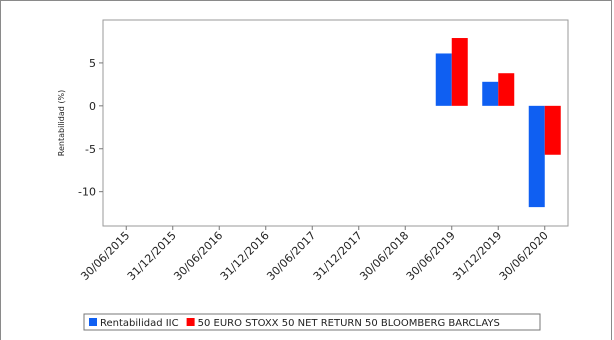 The image size is (614, 340). Describe the element at coordinates (498, 123) in the screenshot. I see `bars-group` at that location.